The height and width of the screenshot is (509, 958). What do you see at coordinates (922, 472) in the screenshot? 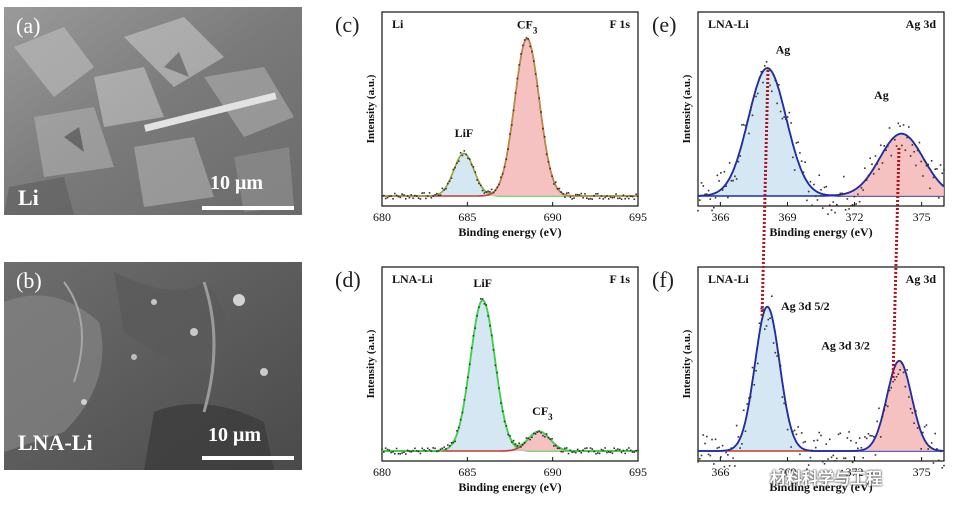
I see `x-tick-label: 375` at bounding box center [922, 472].